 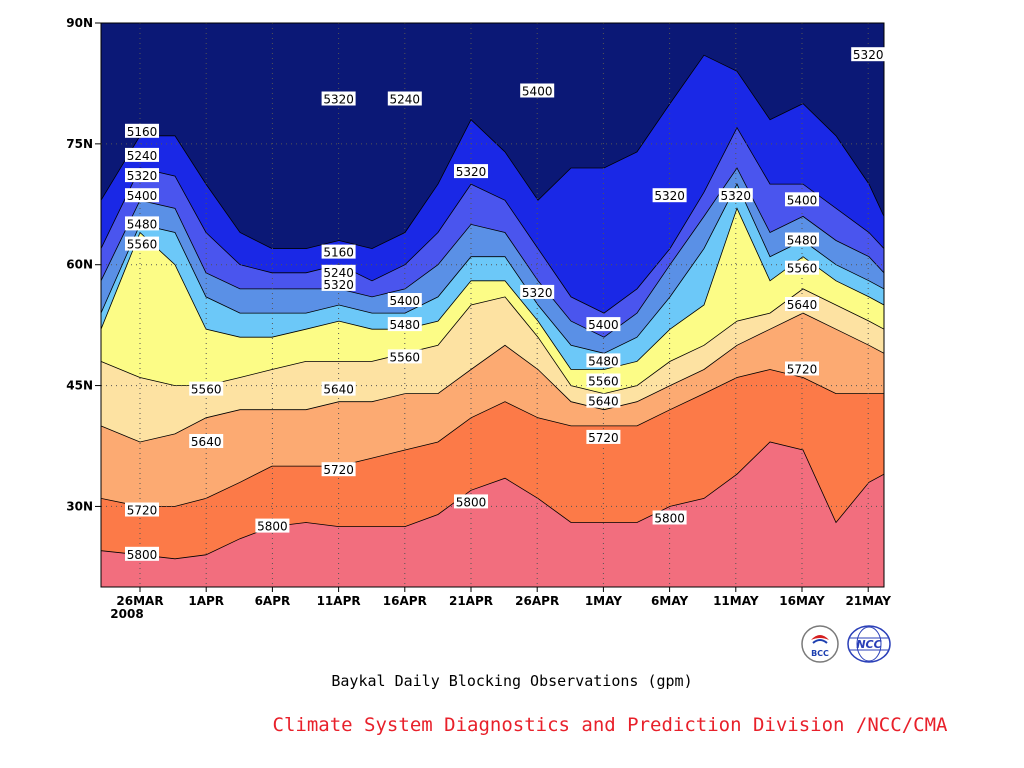 What do you see at coordinates (736, 601) in the screenshot?
I see `x-tick-label-11MAY: 11MAY` at bounding box center [736, 601].